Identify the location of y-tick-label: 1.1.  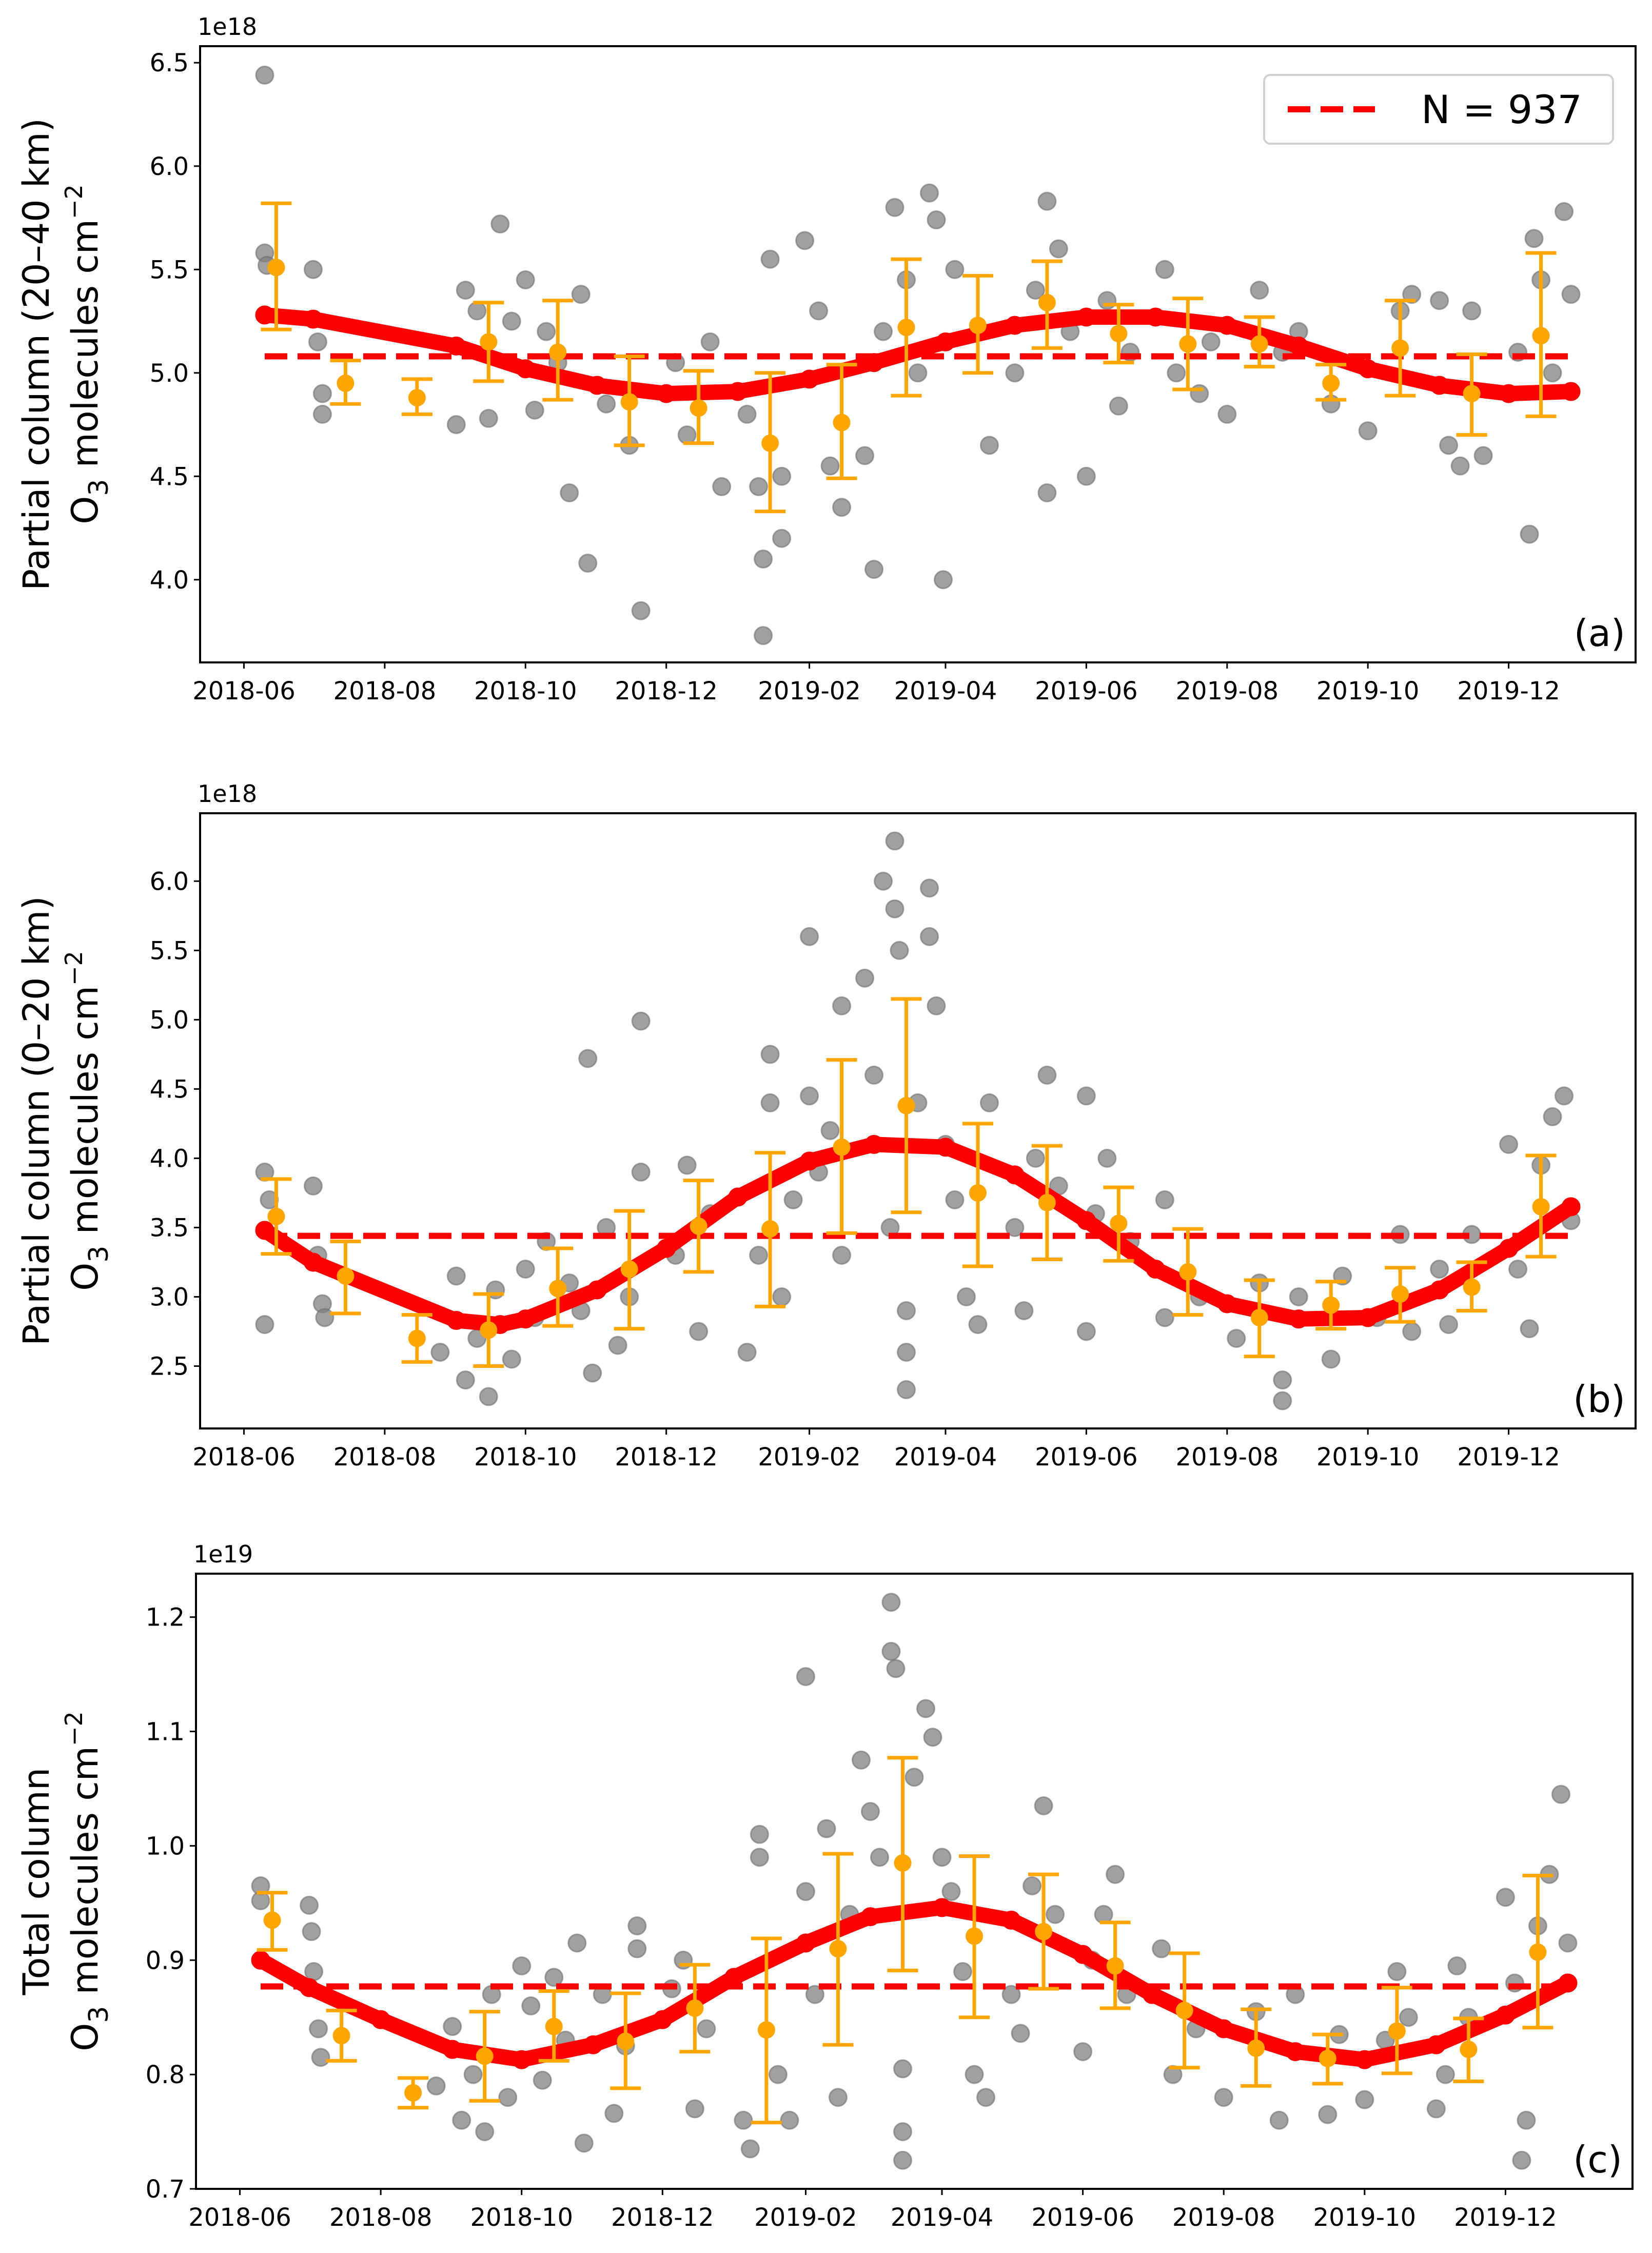
(165, 1732).